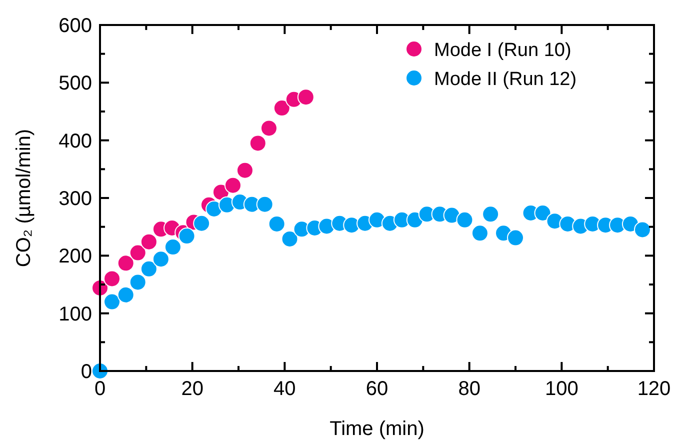 The height and width of the screenshot is (443, 677). I want to click on x-tick-label: 80, so click(469, 389).